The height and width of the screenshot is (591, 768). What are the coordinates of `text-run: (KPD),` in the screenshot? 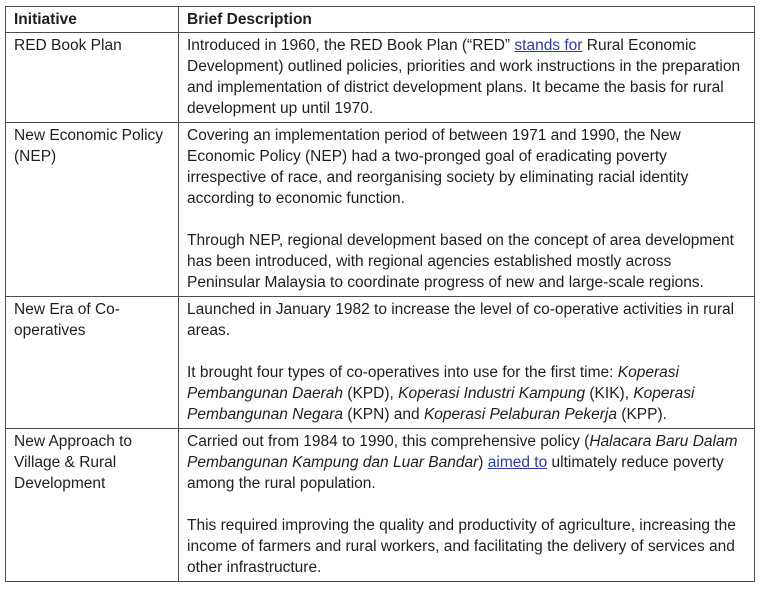 It's located at (370, 393).